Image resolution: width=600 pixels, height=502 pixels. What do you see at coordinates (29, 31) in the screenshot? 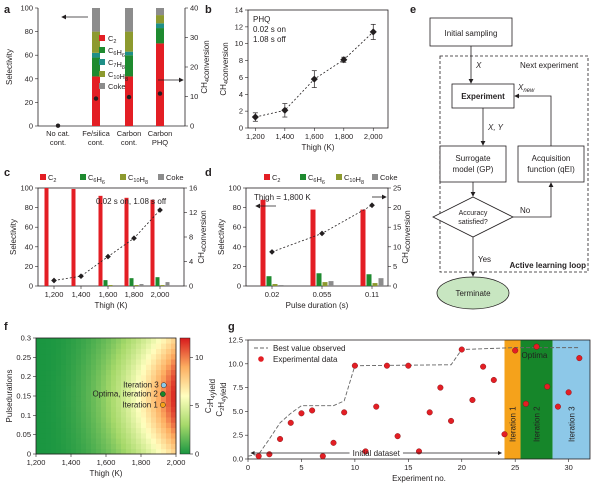
I see `a-ytick-label: 80` at bounding box center [29, 31].